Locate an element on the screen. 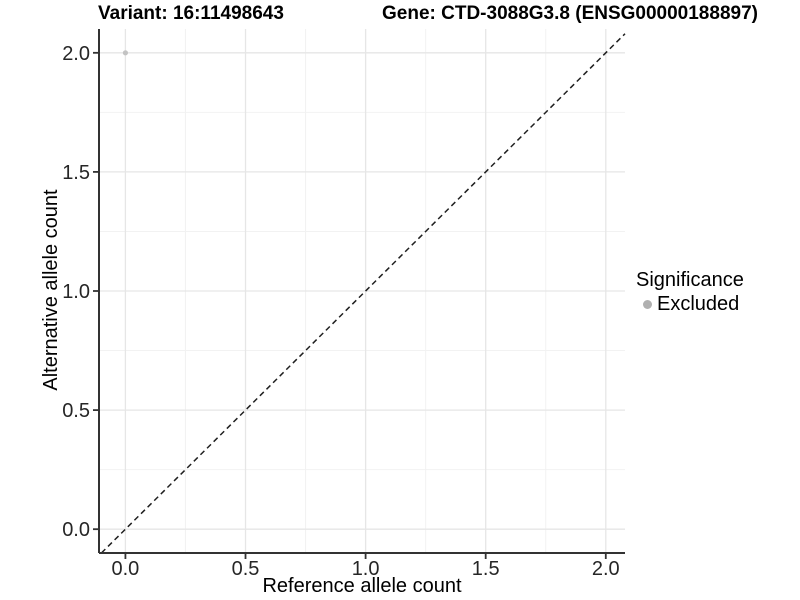 The height and width of the screenshot is (600, 800). x-tick-label: 0.5 is located at coordinates (246, 569).